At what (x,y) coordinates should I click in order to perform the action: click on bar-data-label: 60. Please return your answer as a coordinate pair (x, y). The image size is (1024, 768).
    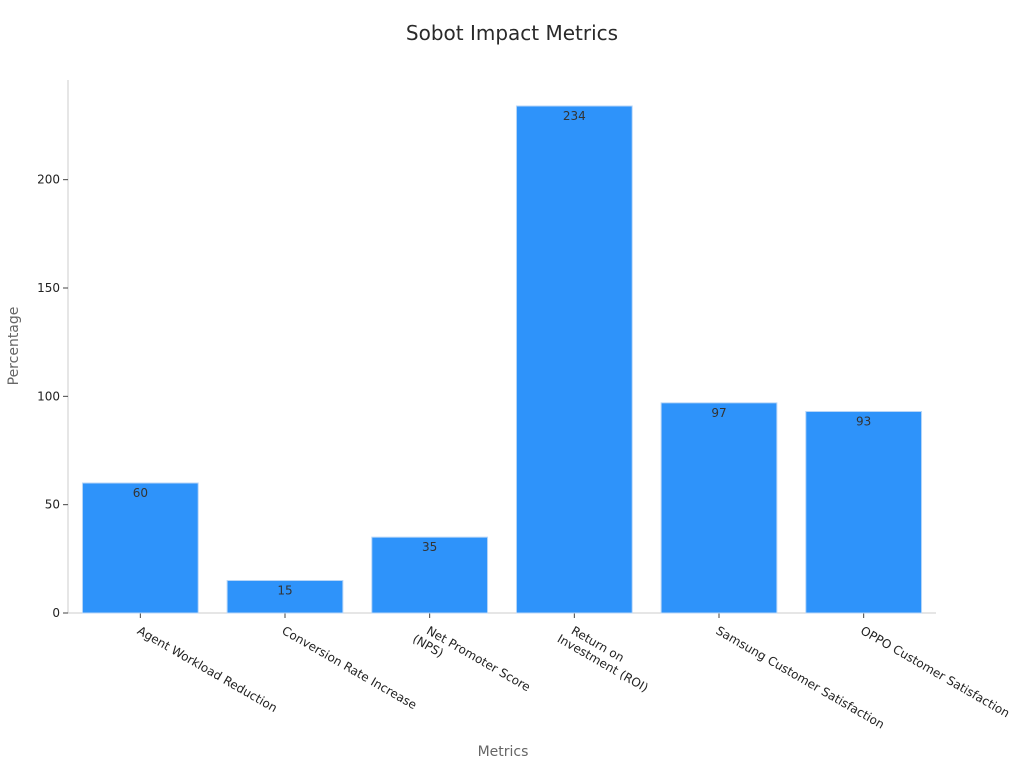
    Looking at the image, I should click on (140, 493).